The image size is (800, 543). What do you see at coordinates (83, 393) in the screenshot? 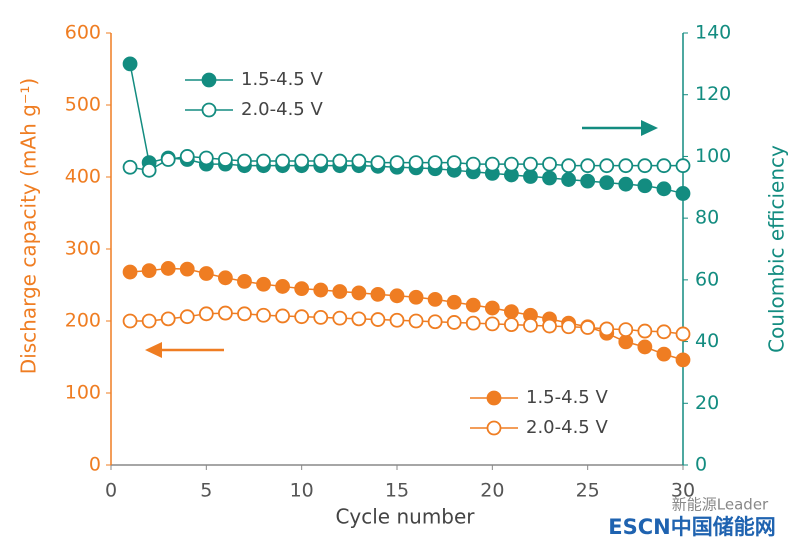
I see `y-tick-label: 100` at bounding box center [83, 393].